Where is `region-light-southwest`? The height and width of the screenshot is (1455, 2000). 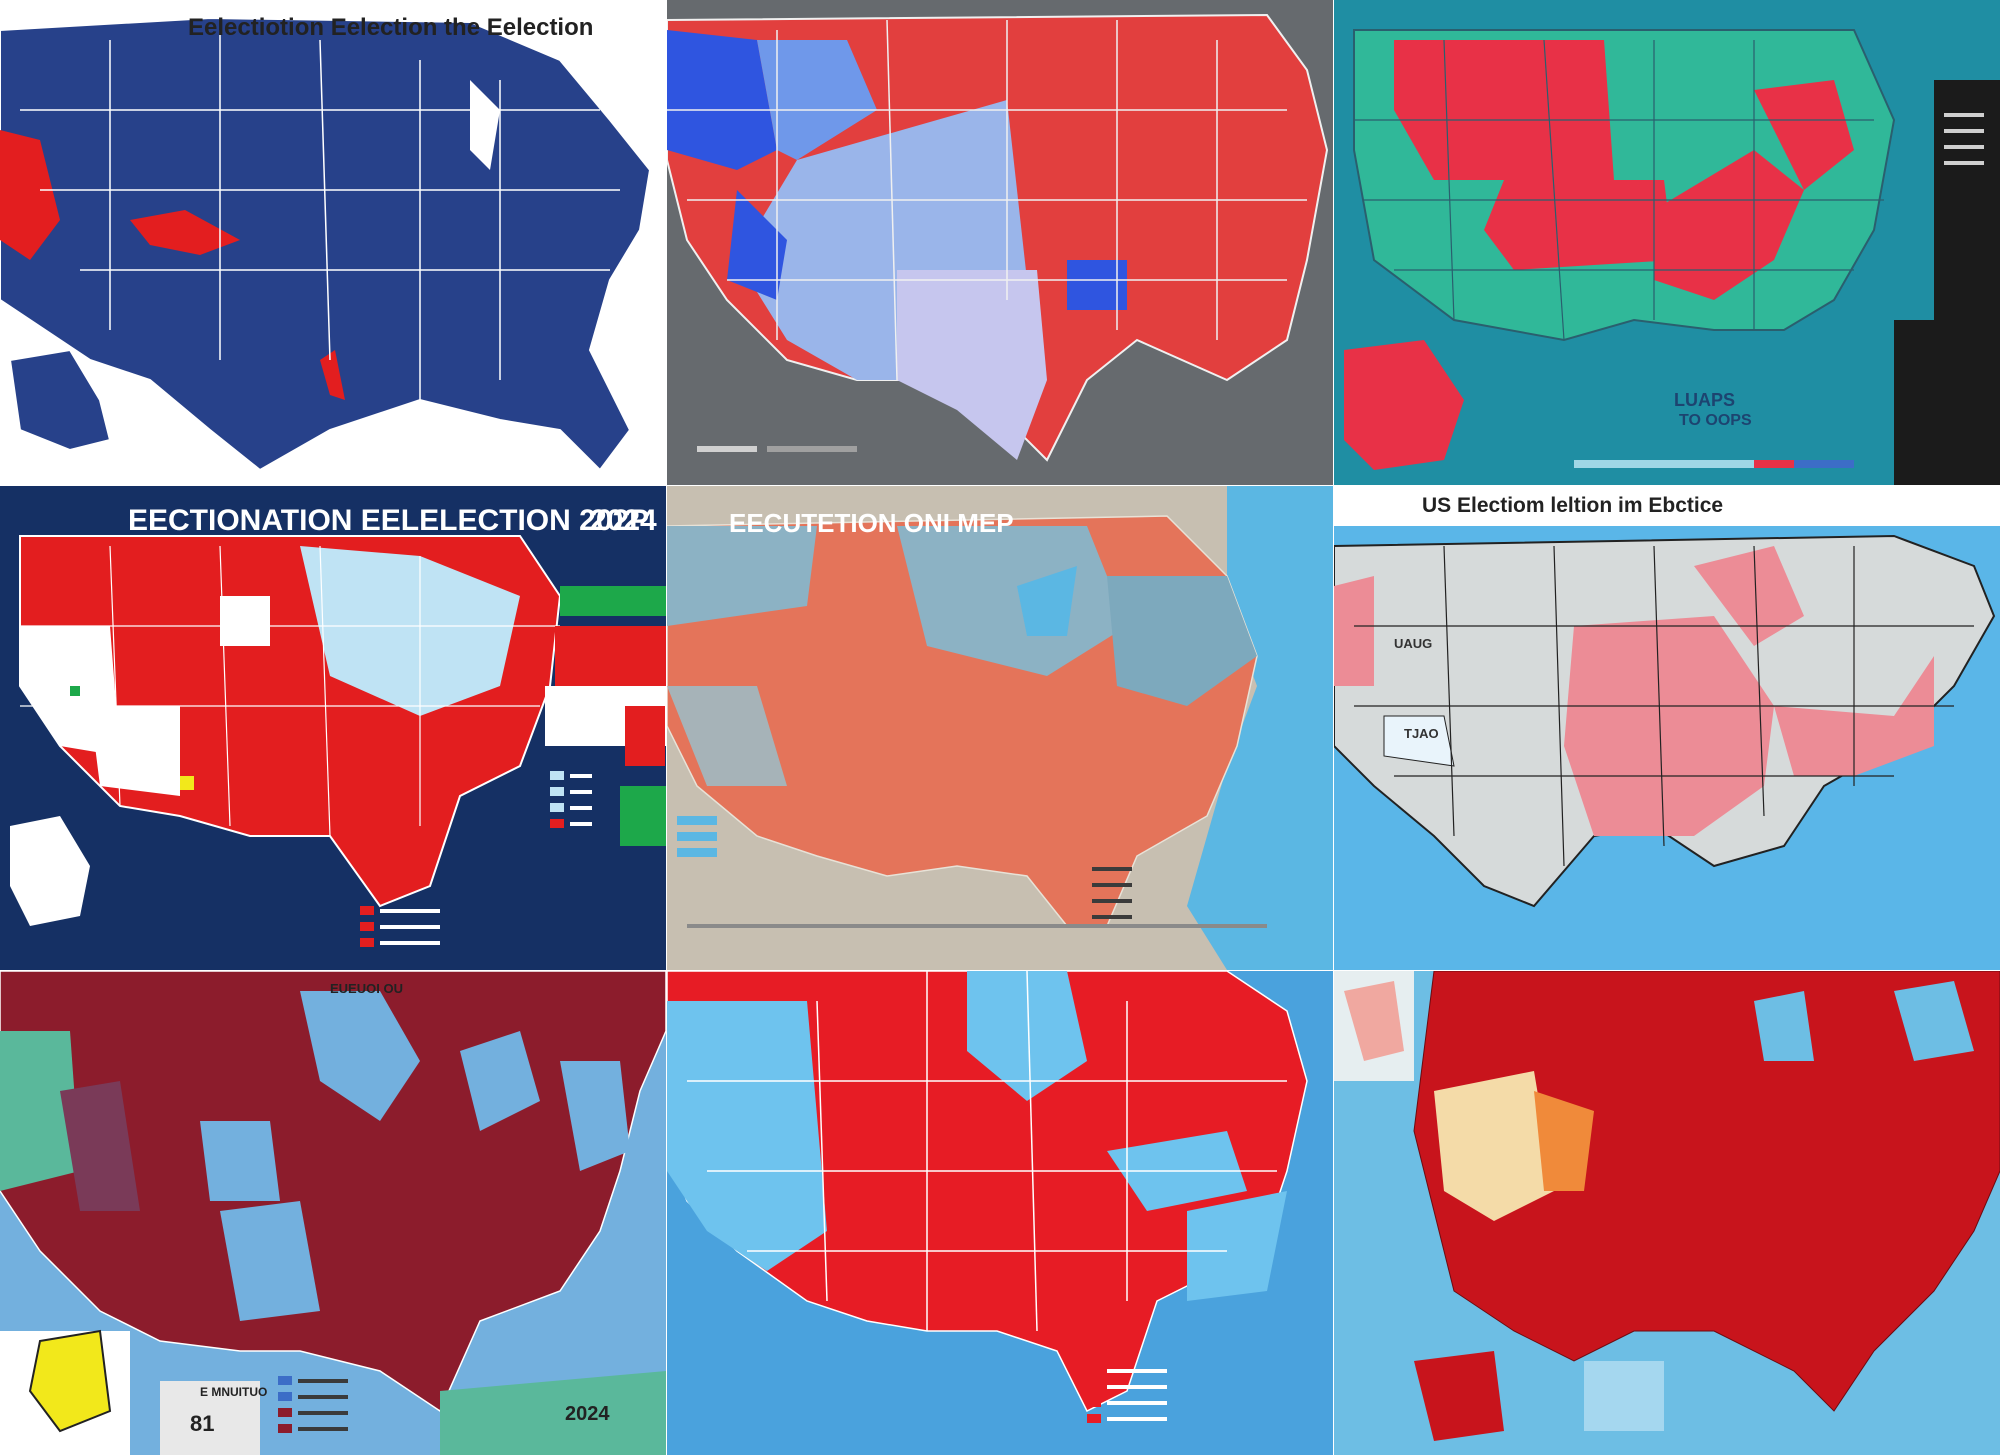
region-light-southwest is located at coordinates (1419, 741).